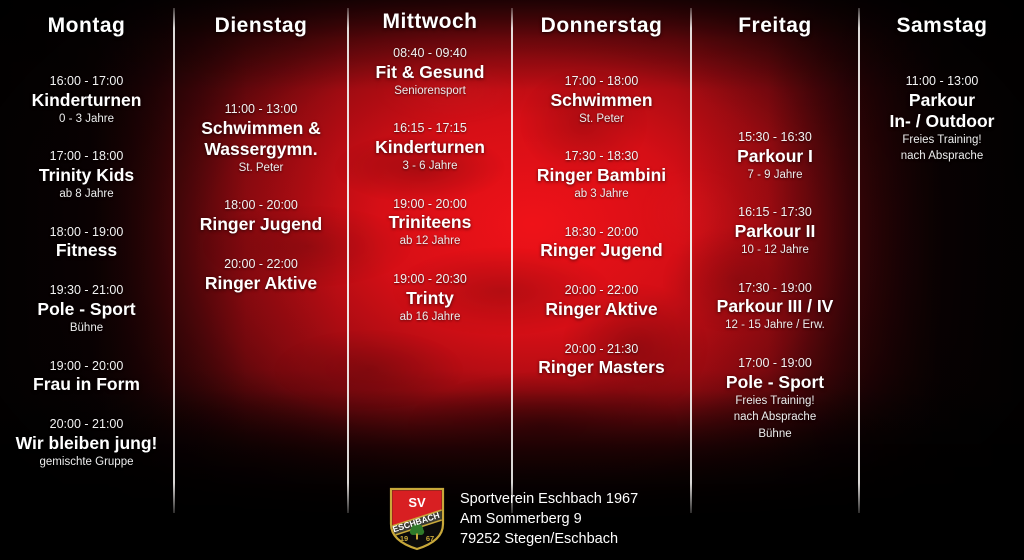 This screenshot has width=1024, height=560. I want to click on day-title: Dienstag, so click(261, 25).